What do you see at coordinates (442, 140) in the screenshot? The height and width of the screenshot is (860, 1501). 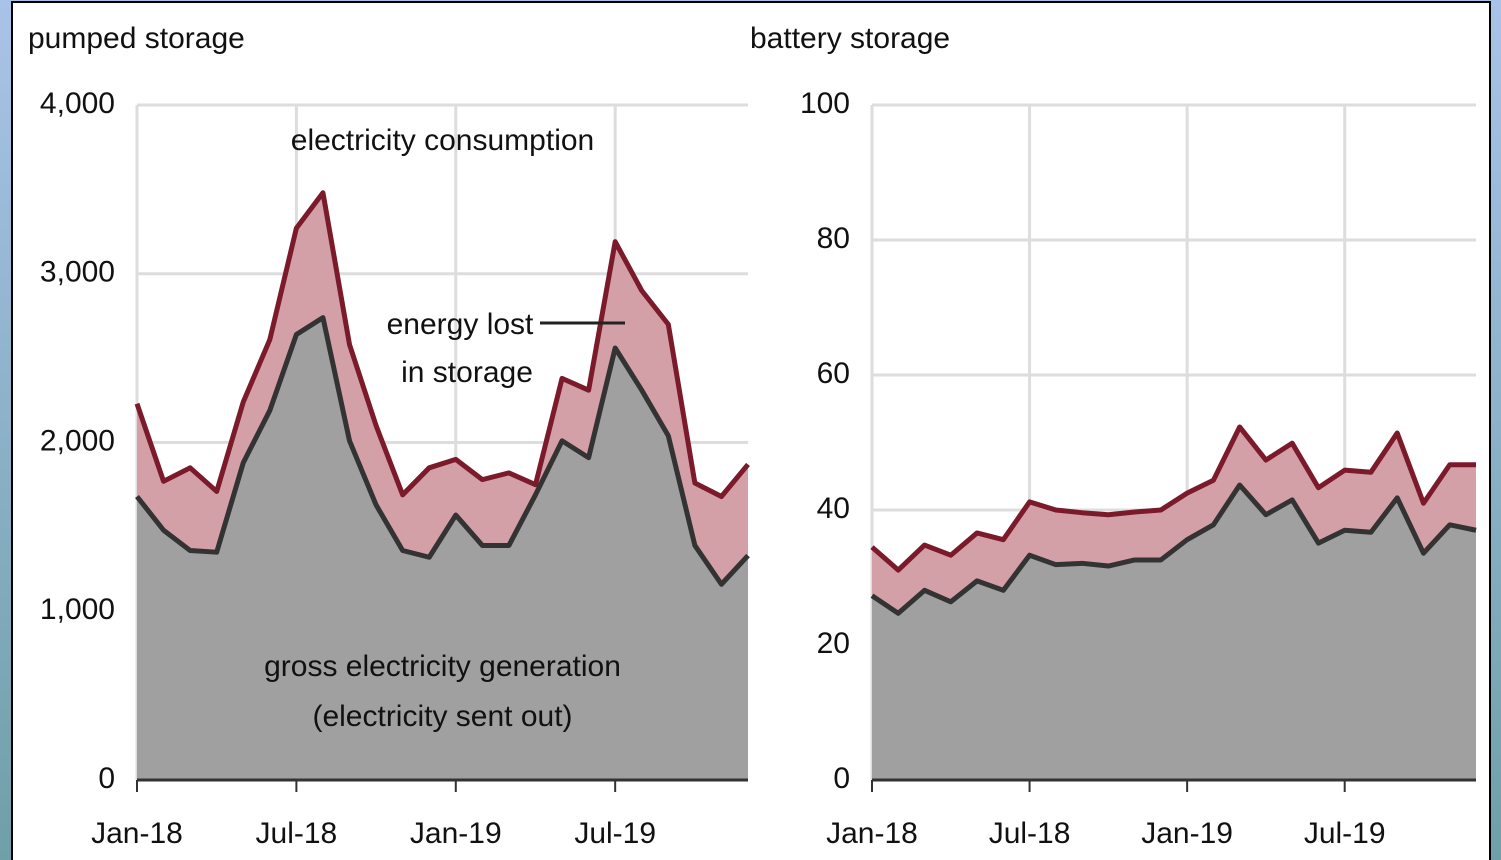 I see `series-label: electricity consumption` at bounding box center [442, 140].